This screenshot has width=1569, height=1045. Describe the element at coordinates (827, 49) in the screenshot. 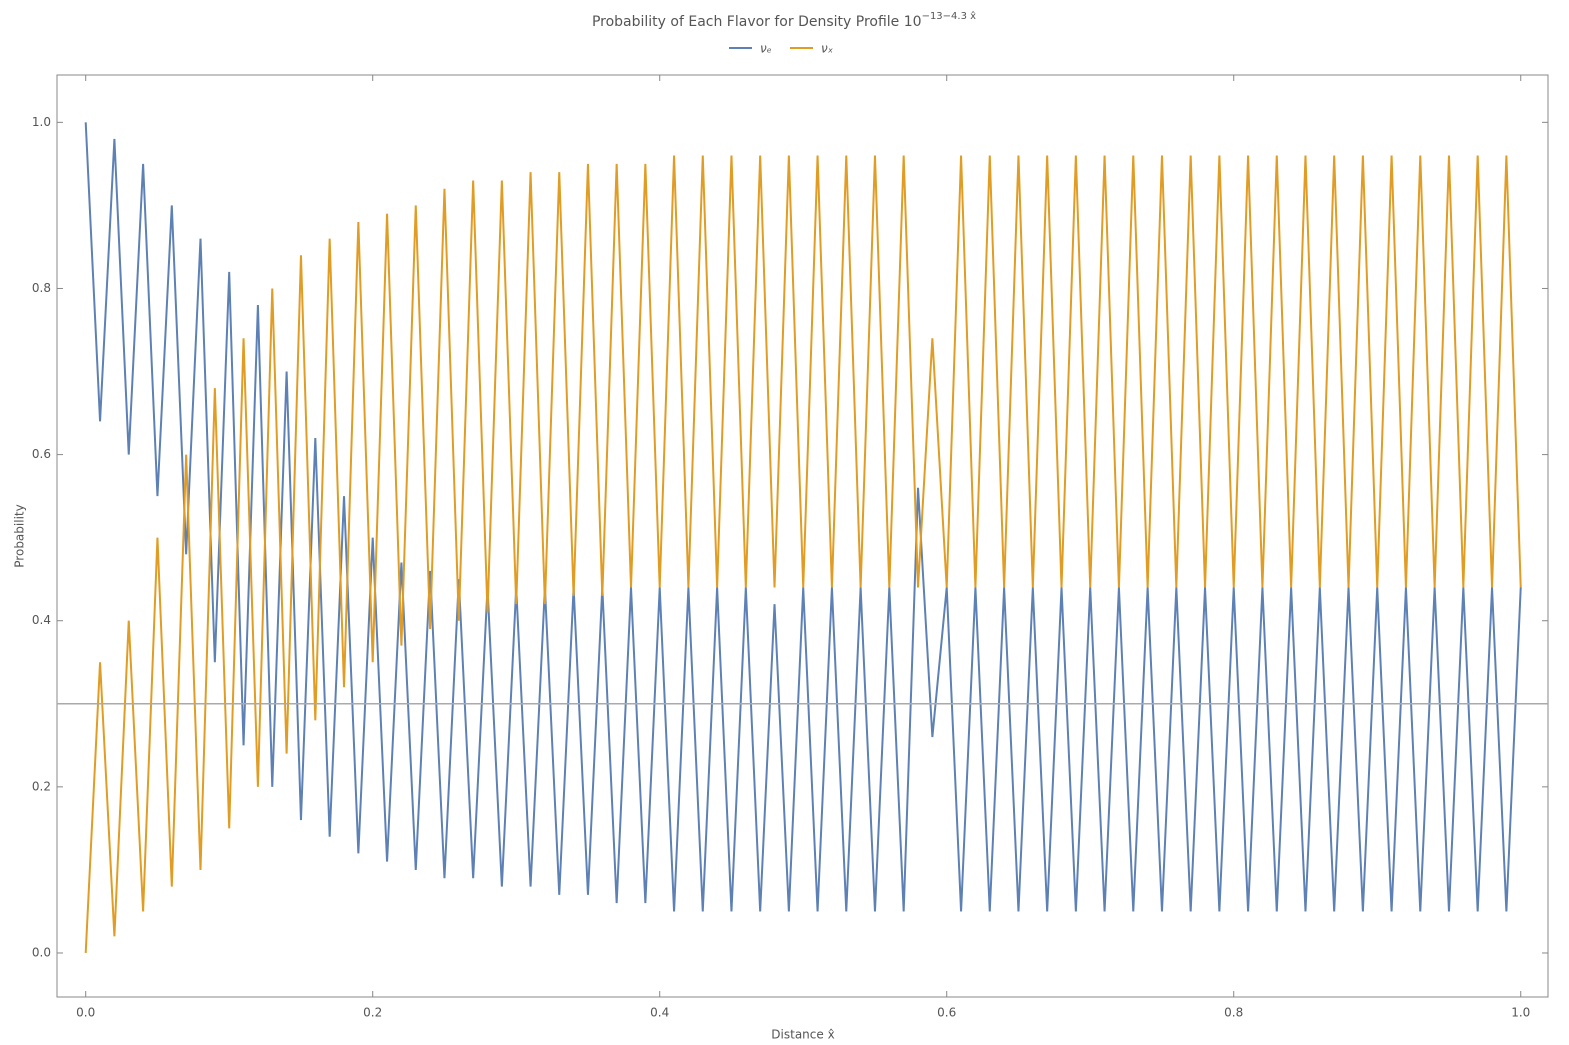

I see `legend-label: νₓ` at that location.